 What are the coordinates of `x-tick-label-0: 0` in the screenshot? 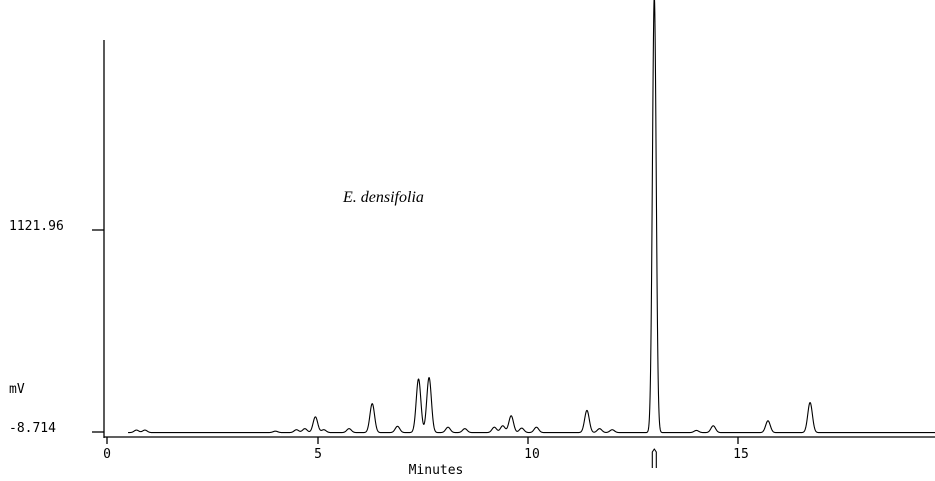 It's located at (107, 454).